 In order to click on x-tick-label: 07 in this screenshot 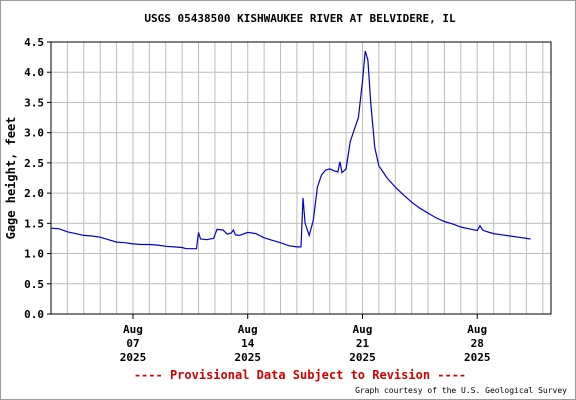, I will do `click(132, 343)`.